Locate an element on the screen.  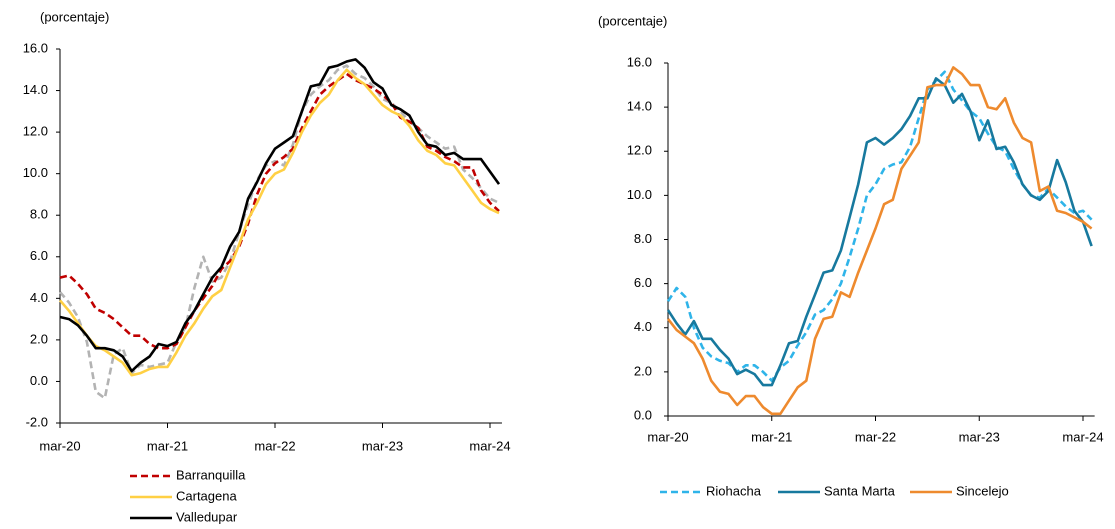
legend-label: Barranquilla is located at coordinates (211, 474).